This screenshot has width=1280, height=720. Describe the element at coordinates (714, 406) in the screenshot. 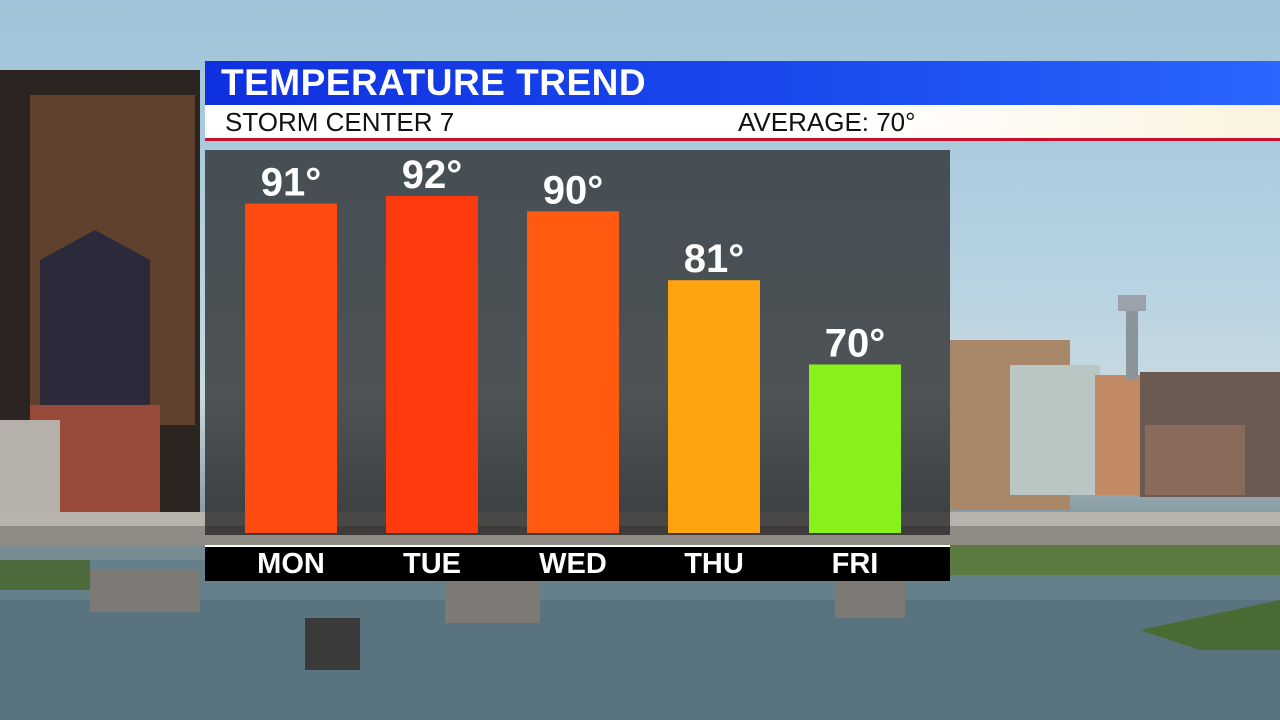

I see `bar-thu` at that location.